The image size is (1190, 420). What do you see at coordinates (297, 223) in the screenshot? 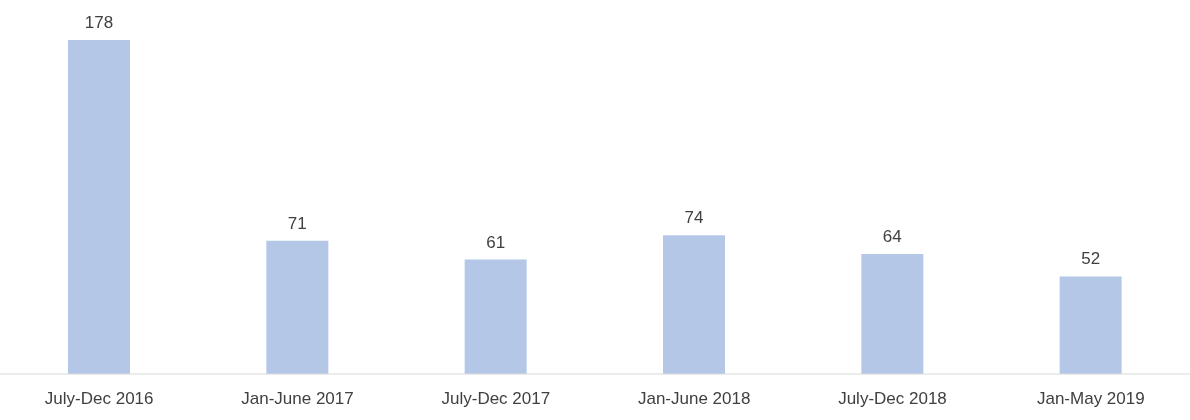
I see `data-label: 71` at bounding box center [297, 223].